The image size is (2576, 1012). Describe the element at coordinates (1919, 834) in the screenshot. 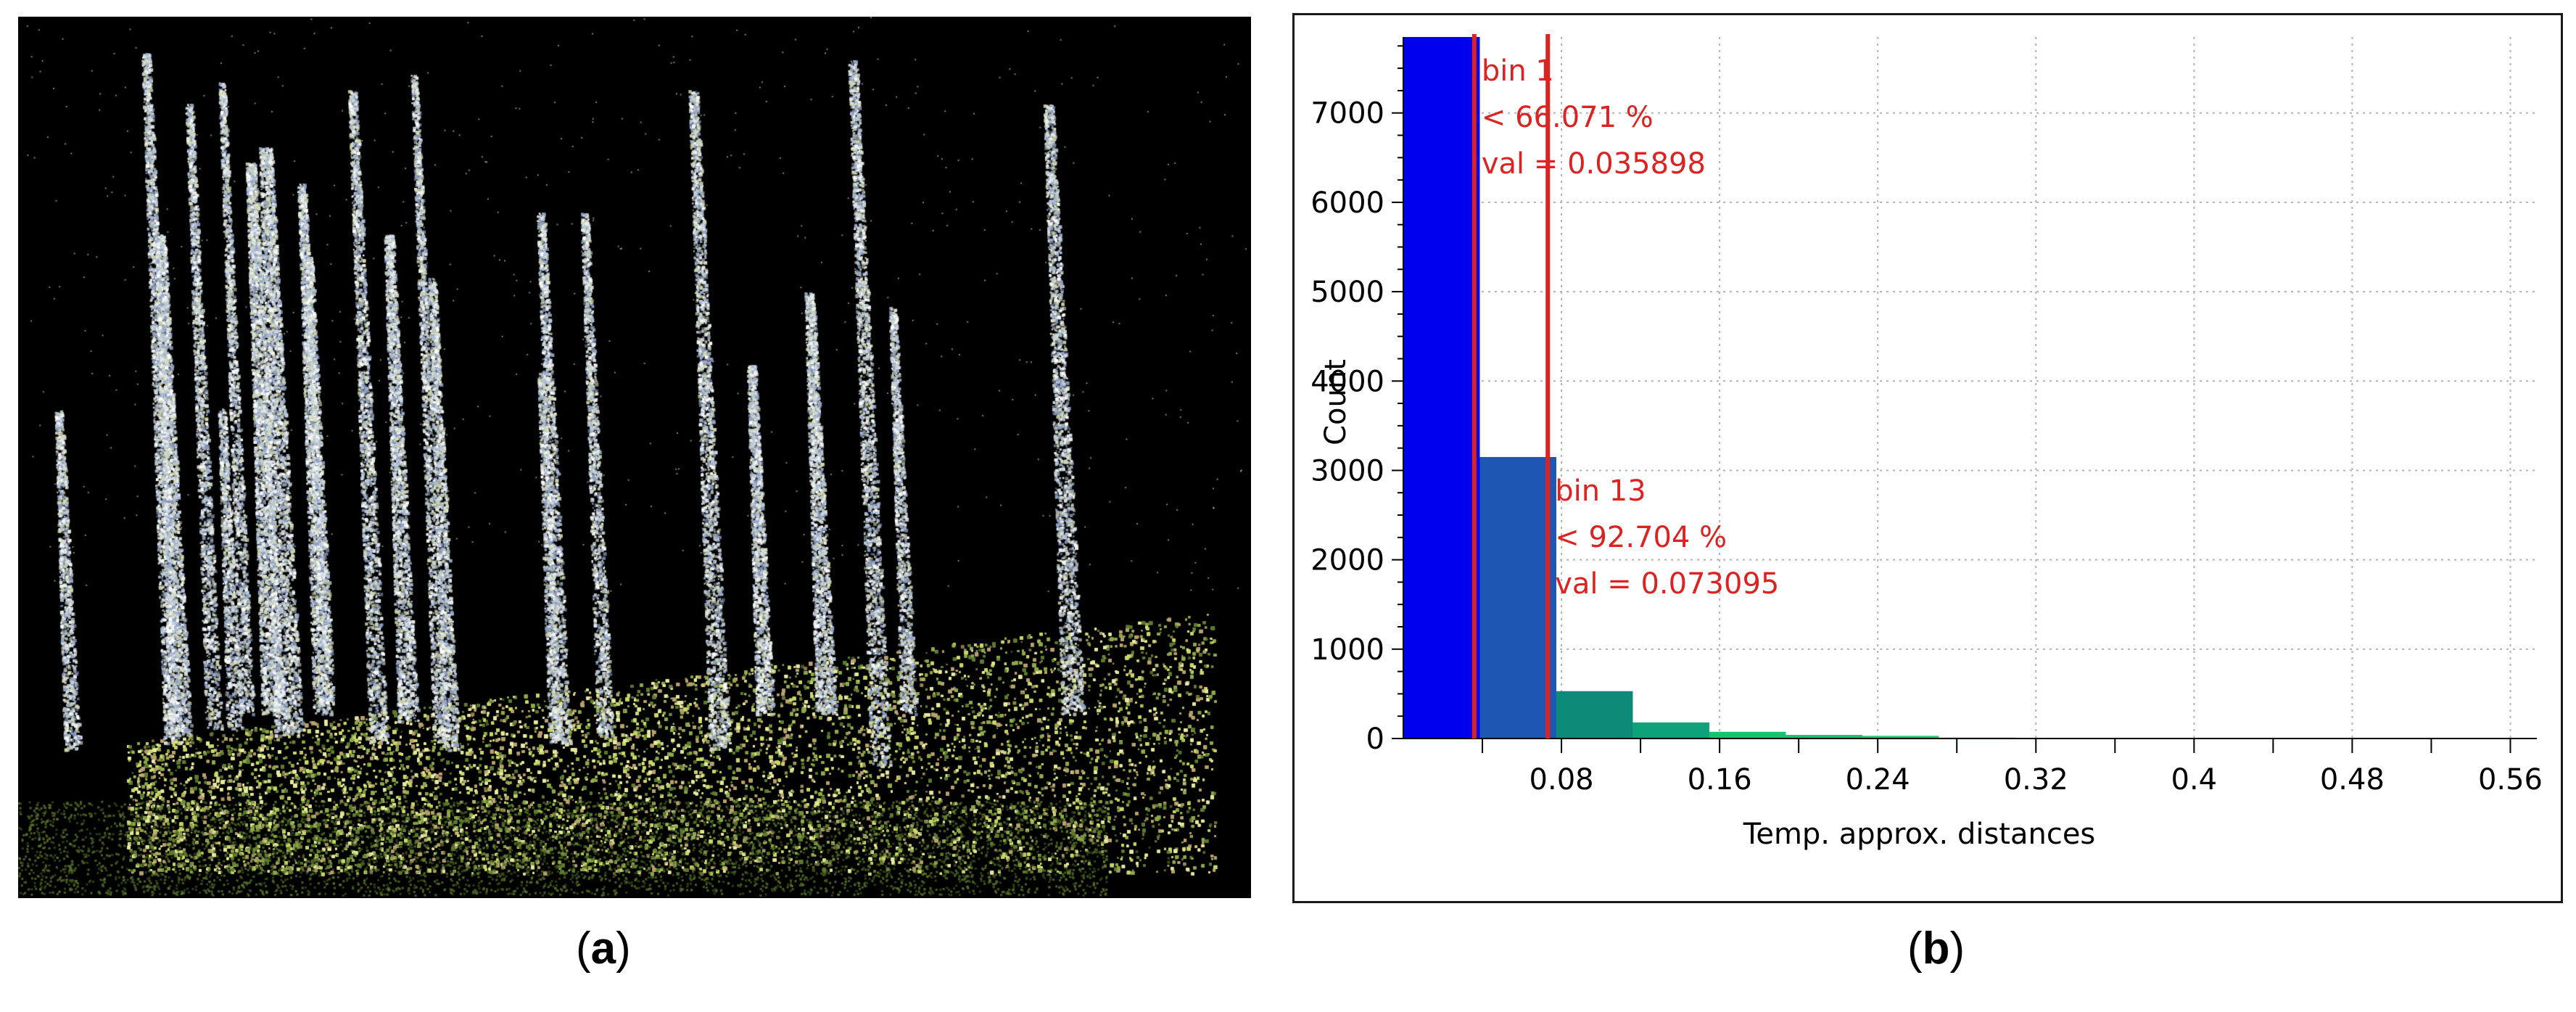

I see `x-axis-title: Temp. approx. distances` at that location.